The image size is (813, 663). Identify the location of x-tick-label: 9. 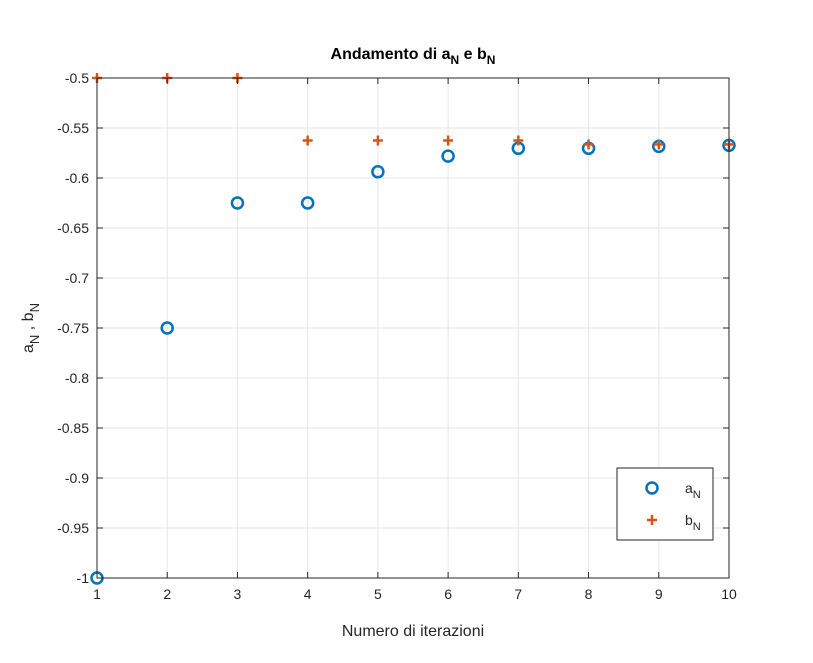
(659, 594).